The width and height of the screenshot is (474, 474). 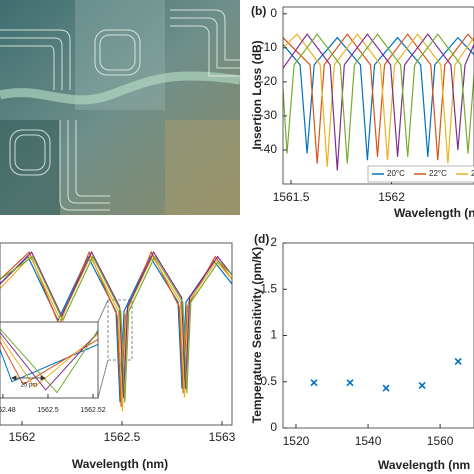 I want to click on panel-label: (d), so click(x=261, y=239).